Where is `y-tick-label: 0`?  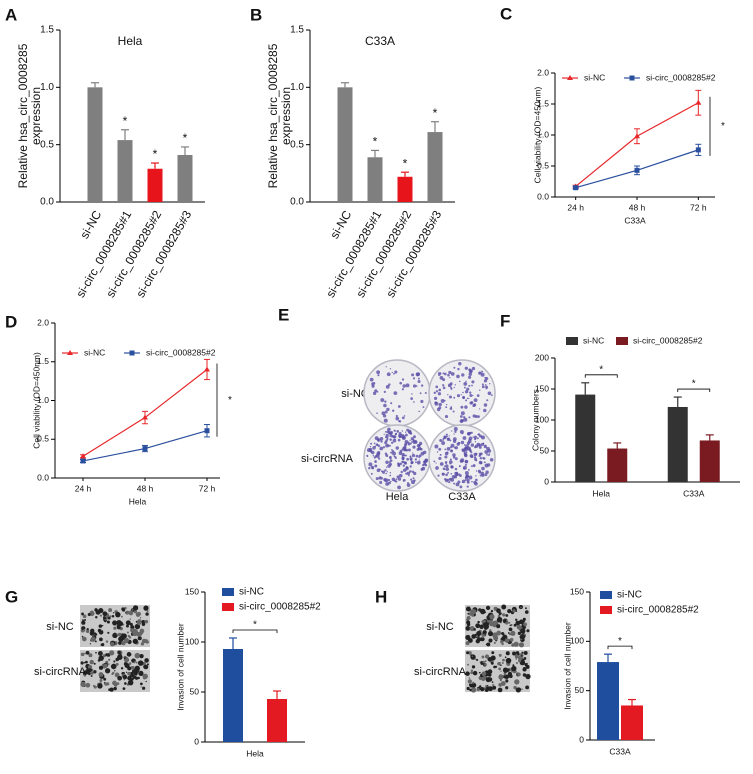
y-tick-label: 0 is located at coordinates (546, 481).